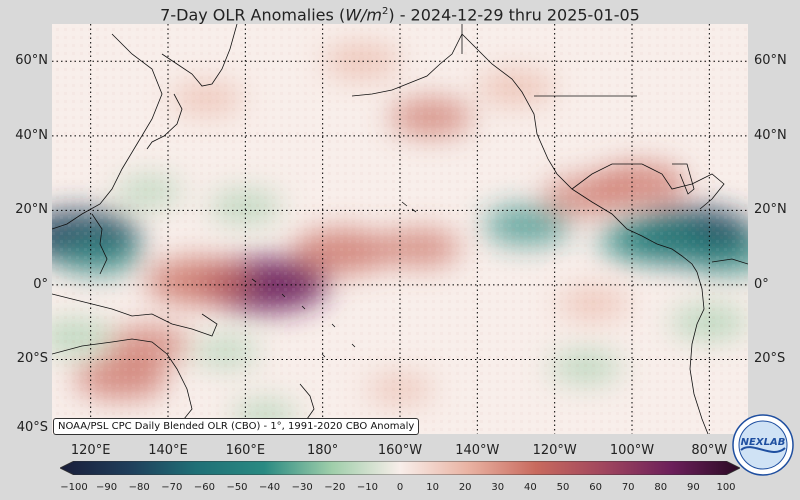  Describe the element at coordinates (307, 401) in the screenshot. I see `coast-new-zealand` at that location.